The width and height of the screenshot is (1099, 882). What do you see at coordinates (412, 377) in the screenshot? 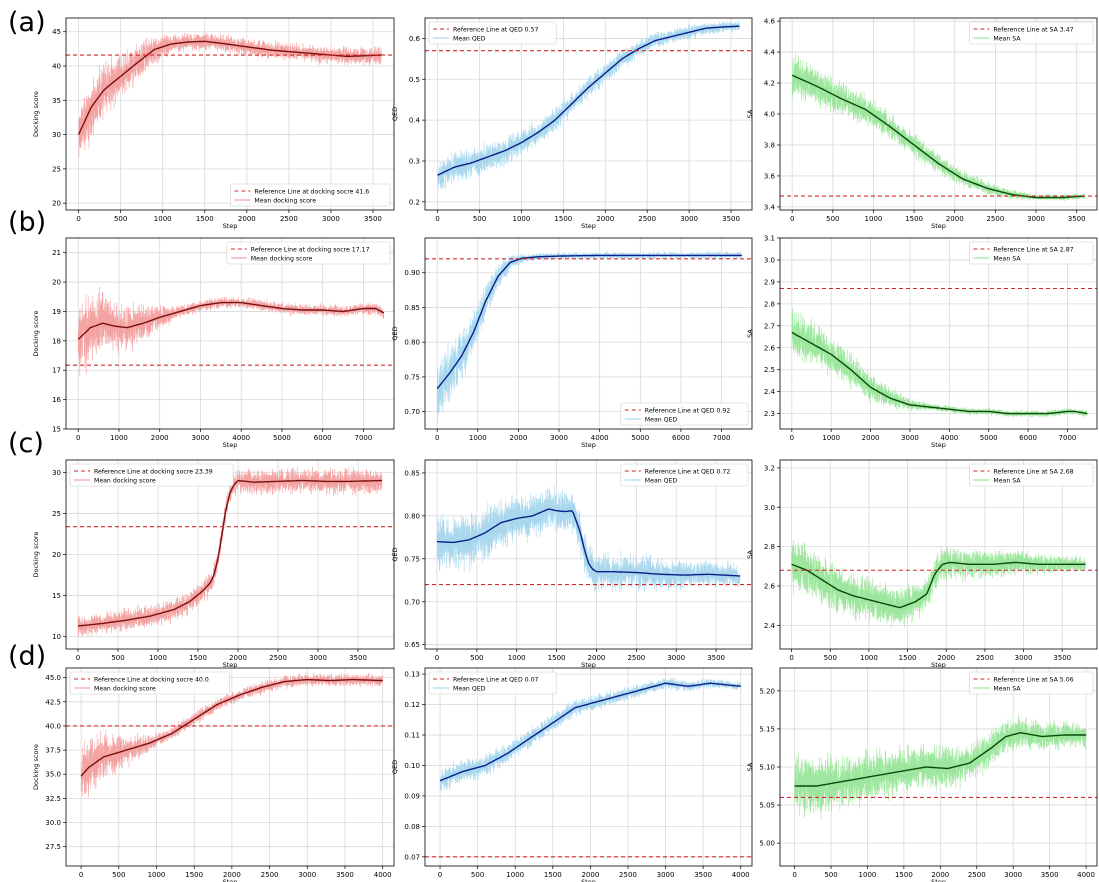
I see `y-tick-label: 0.75` at bounding box center [412, 377].